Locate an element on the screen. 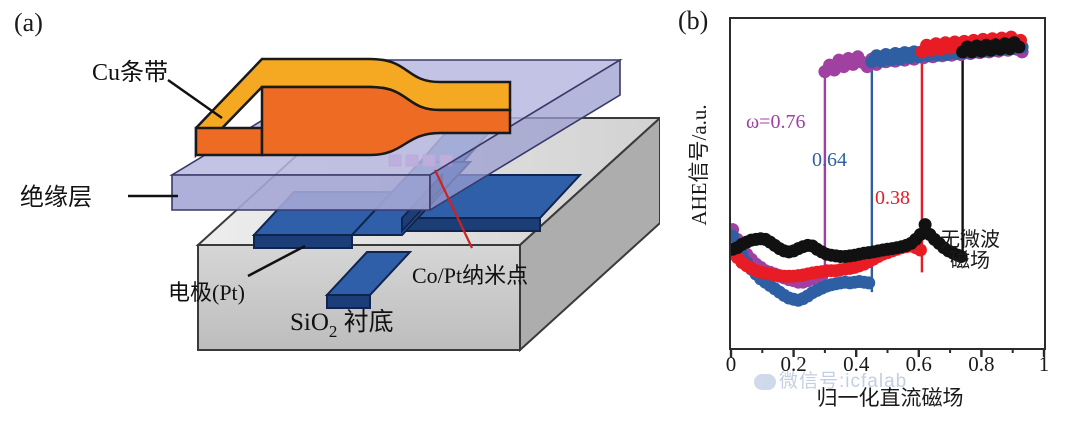 Image resolution: width=1080 pixels, height=429 pixels. x-tick-label: 0.8 is located at coordinates (981, 364).